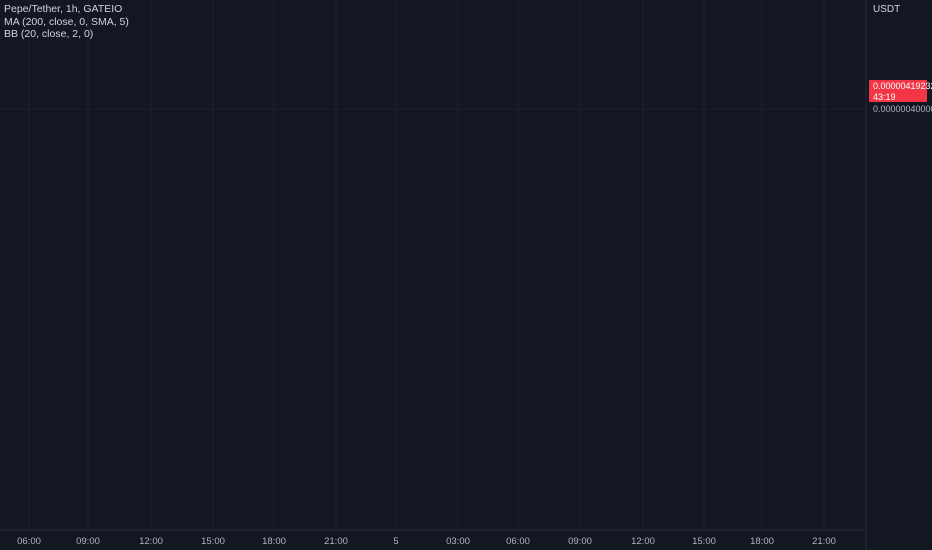  I want to click on price-unit-label: USDT, so click(887, 9).